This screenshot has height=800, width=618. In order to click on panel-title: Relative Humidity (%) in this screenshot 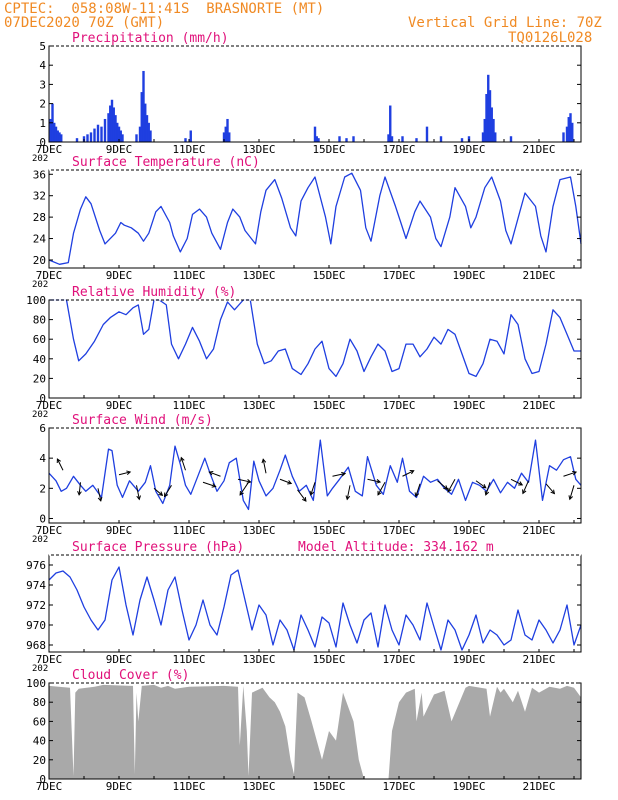, I will do `click(154, 292)`.